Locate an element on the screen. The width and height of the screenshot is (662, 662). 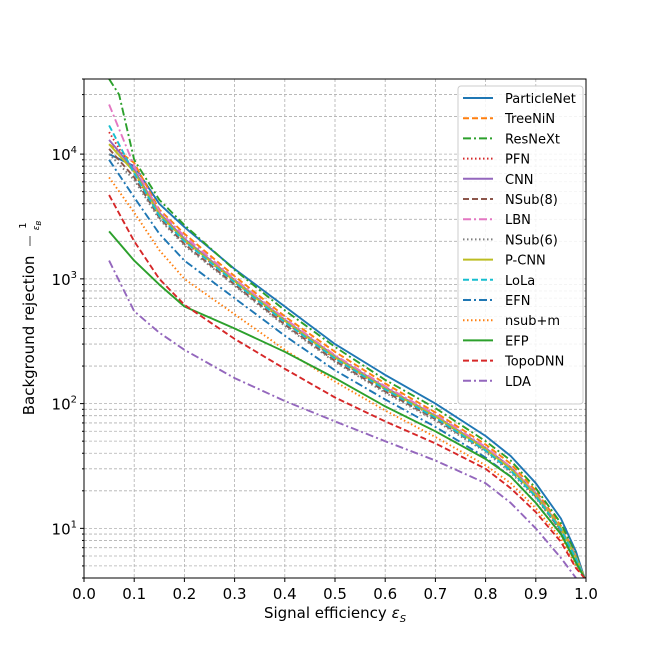
legend-label: EFN is located at coordinates (517, 301).